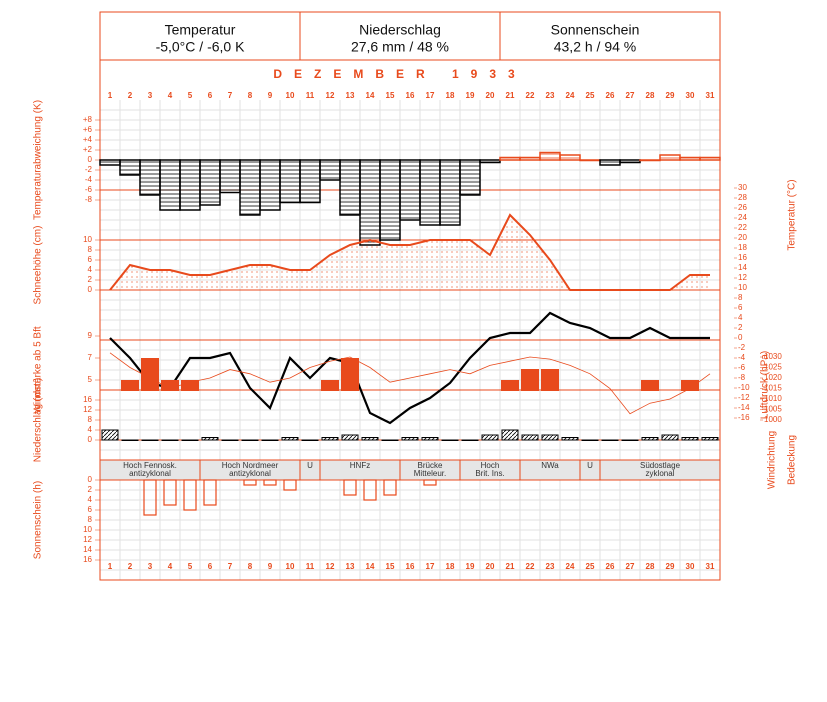 This screenshot has height=702, width=827. Describe the element at coordinates (90, 357) in the screenshot. I see `y-tick-label: 7` at that location.